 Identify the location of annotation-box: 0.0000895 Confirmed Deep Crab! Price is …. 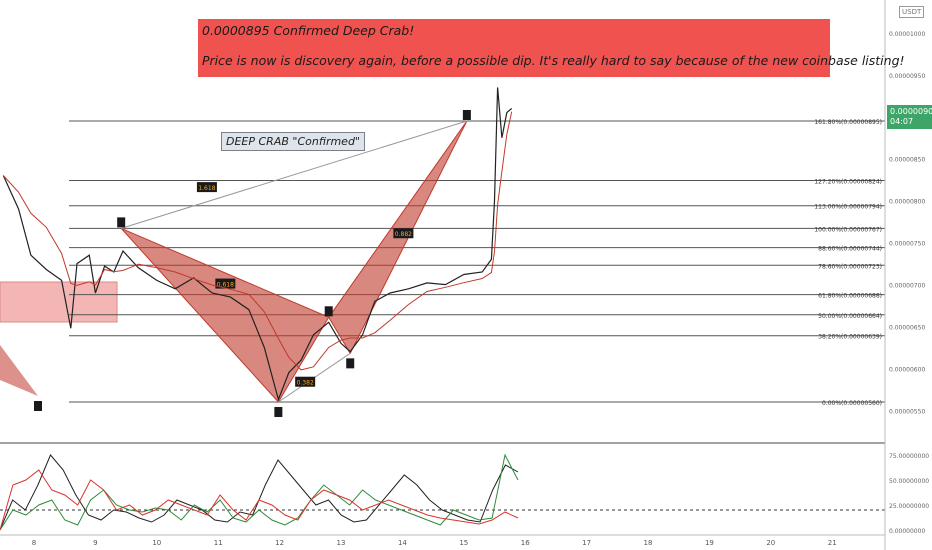
(551, 48).